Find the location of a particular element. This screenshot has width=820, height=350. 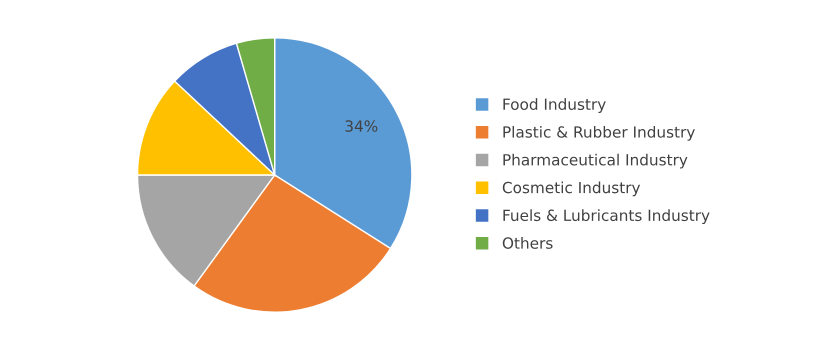

legend-label: Plastic & Rubber Industry is located at coordinates (599, 133).